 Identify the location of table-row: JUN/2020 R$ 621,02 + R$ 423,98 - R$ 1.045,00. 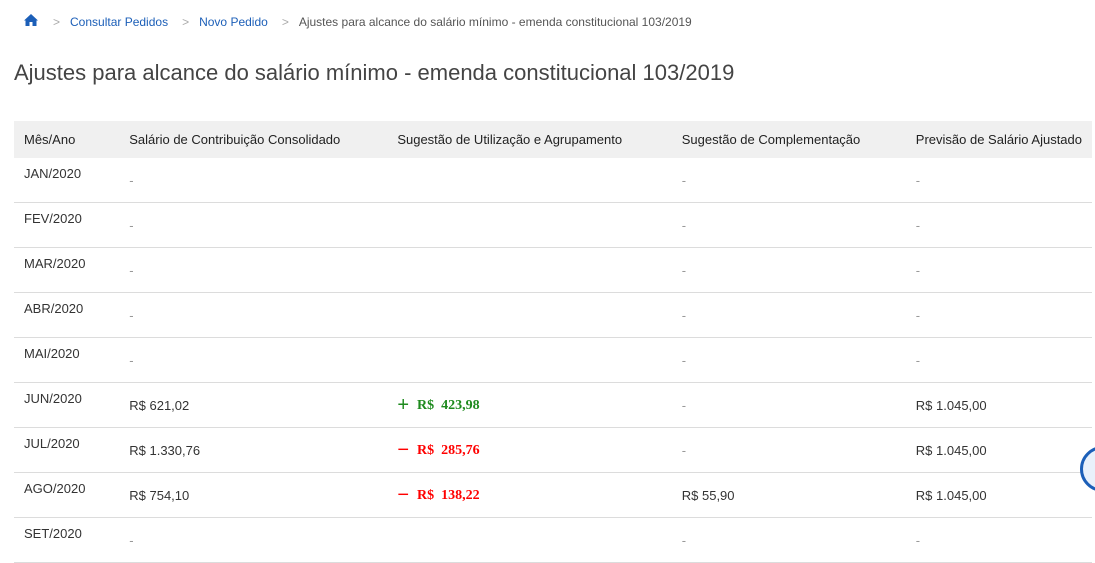
(553, 405).